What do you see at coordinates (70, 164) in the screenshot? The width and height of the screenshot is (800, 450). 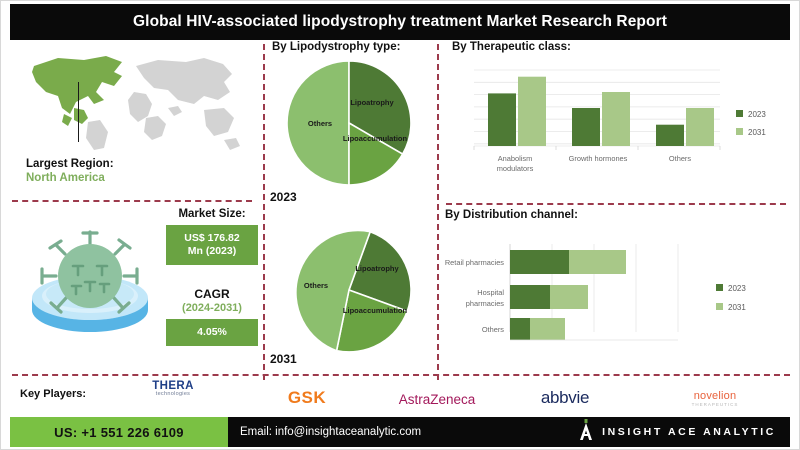 I see `largest-region-label: Largest Region:` at bounding box center [70, 164].